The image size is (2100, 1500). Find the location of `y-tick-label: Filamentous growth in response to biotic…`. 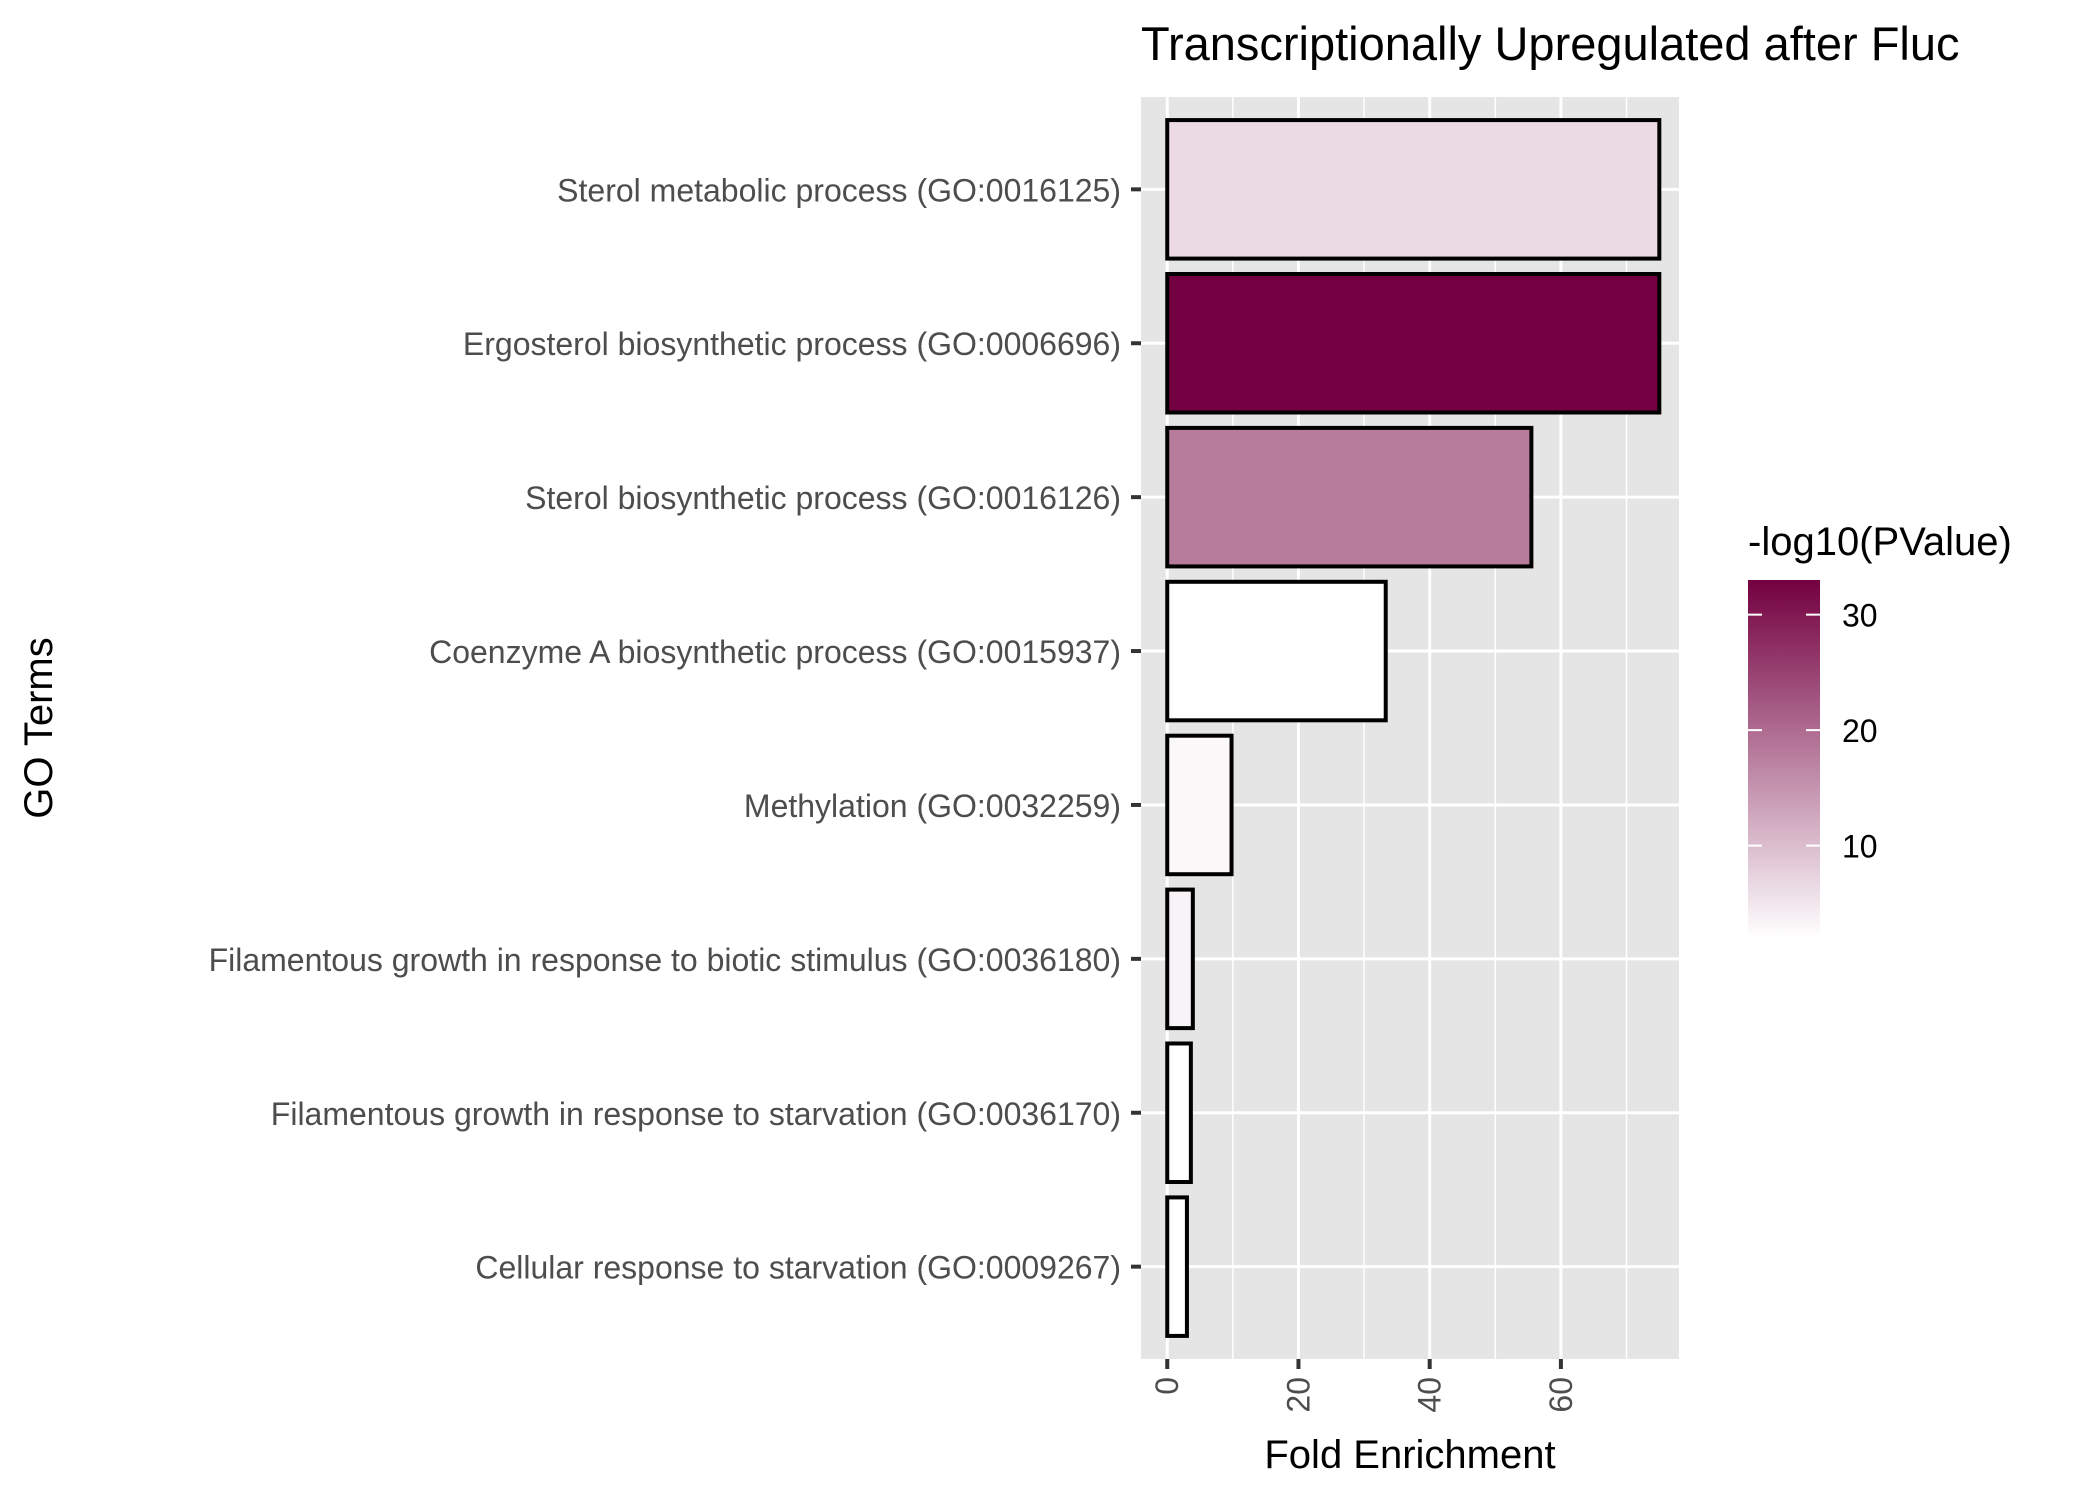

y-tick-label: Filamentous growth in response to biotic… is located at coordinates (665, 960).